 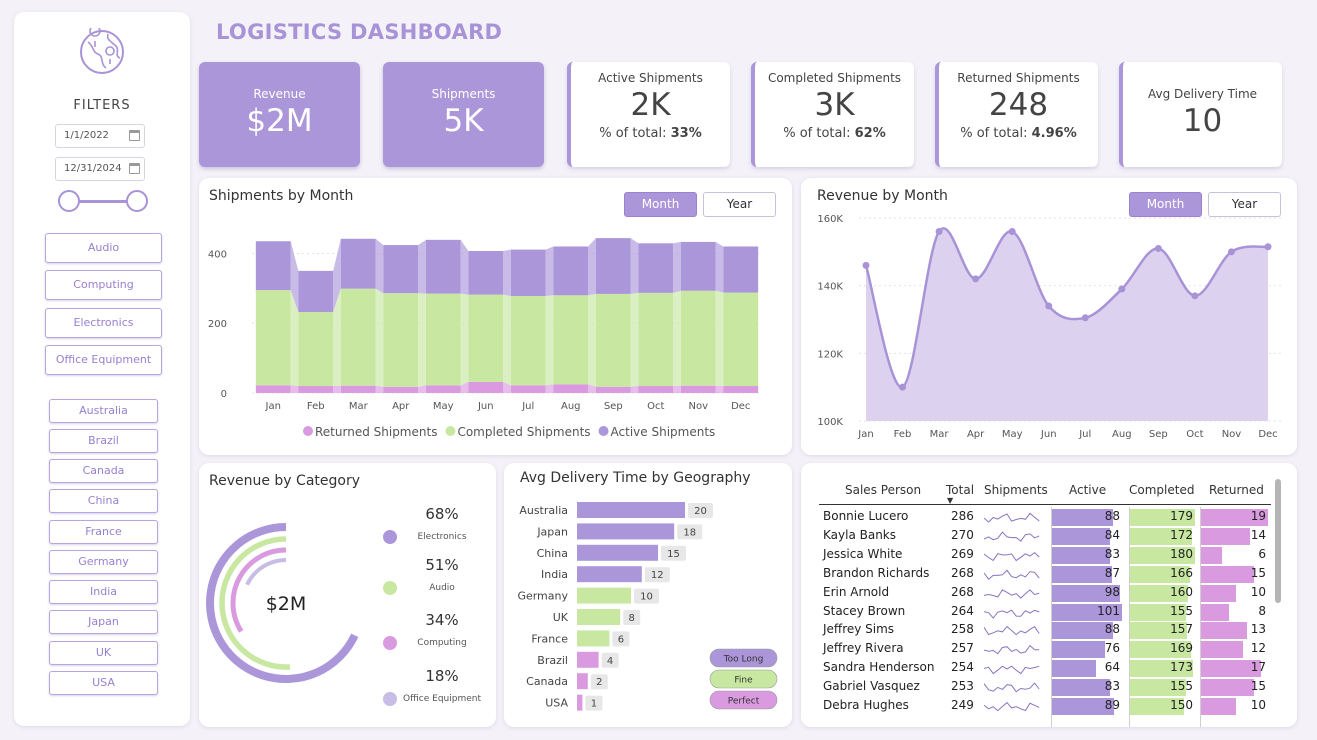 I want to click on cell-total: 270, so click(x=962, y=534).